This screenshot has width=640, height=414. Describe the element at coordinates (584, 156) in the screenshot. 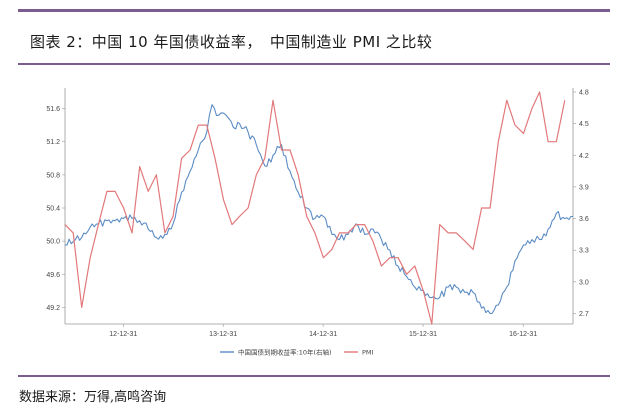

I see `y-right-tick-label: 4.2` at that location.